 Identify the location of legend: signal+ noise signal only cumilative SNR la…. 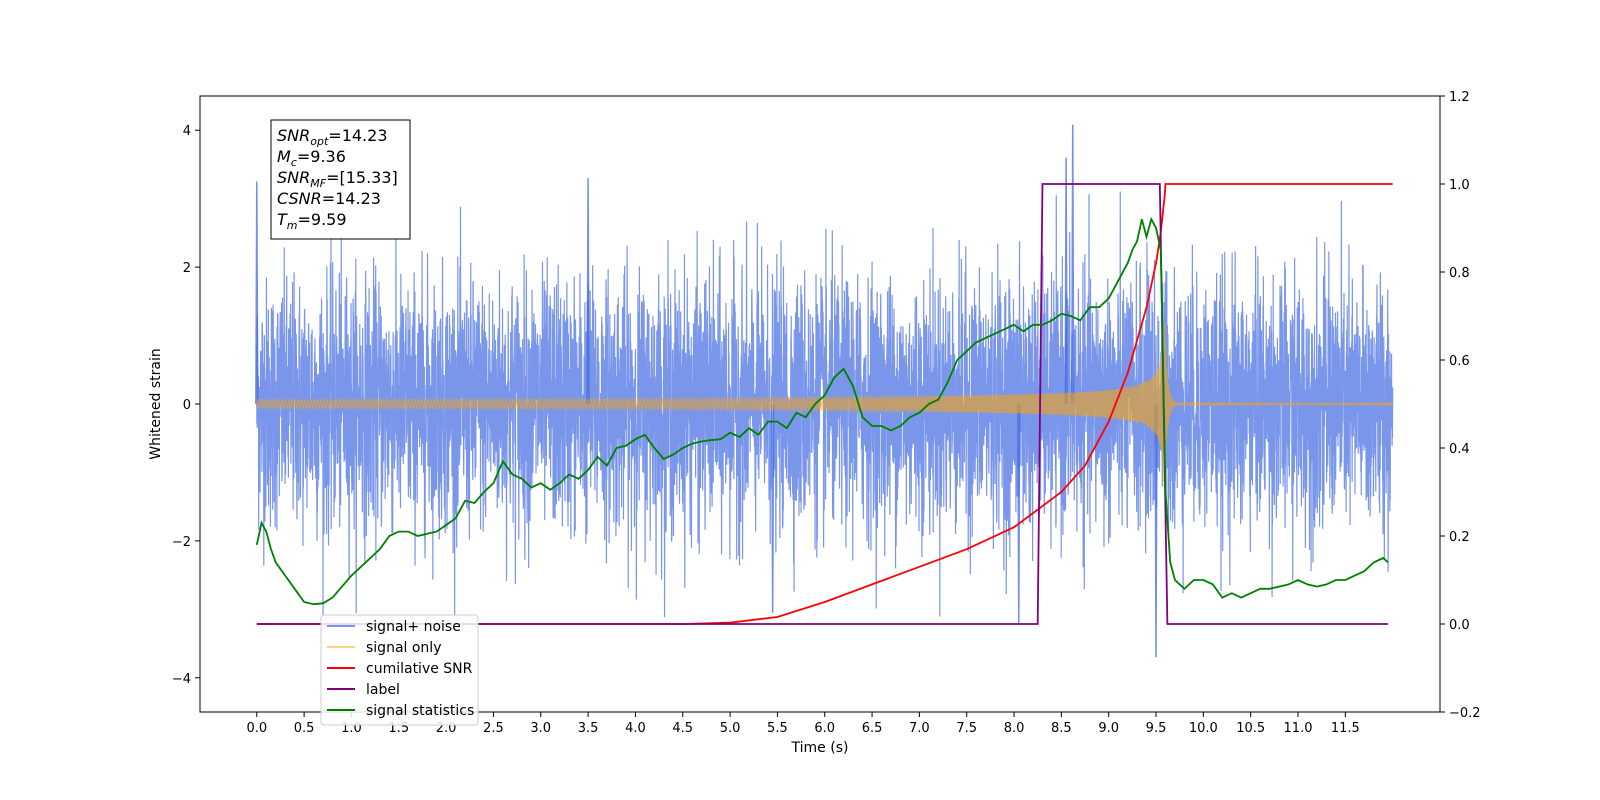
(399, 670).